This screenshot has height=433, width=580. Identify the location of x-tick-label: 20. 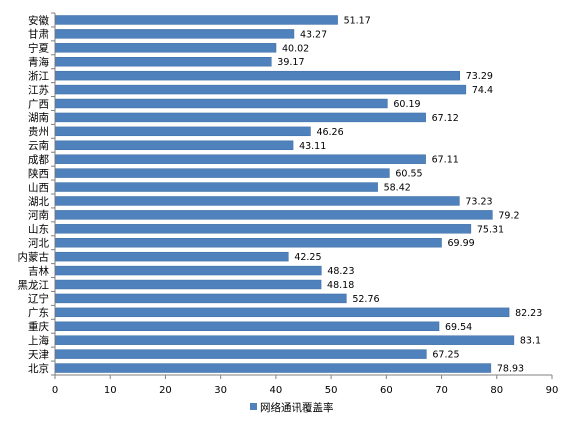
(165, 390).